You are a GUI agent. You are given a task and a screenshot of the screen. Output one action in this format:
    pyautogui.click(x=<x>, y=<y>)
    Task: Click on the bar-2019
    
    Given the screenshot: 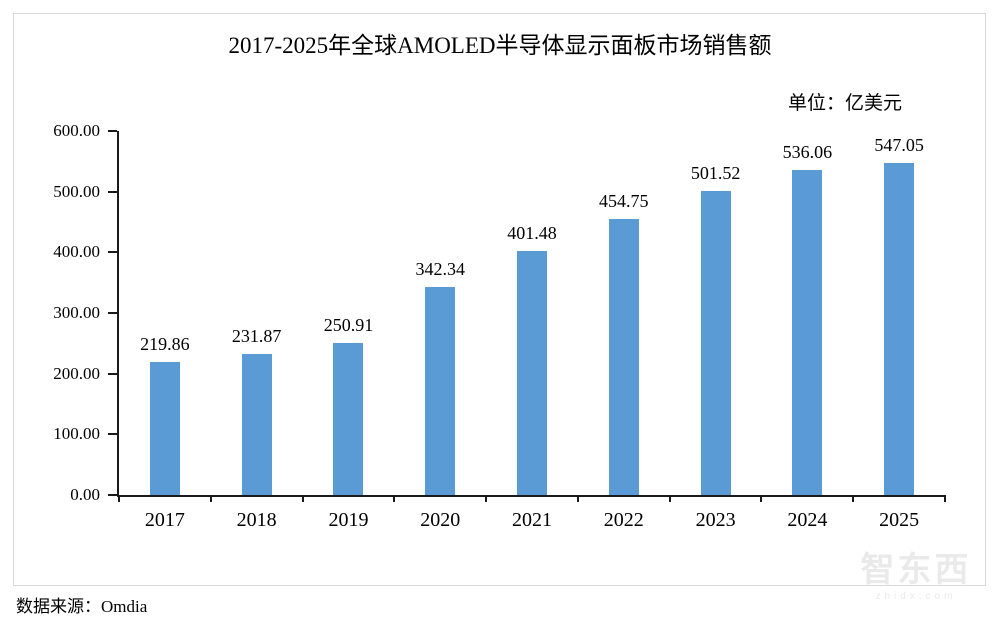 What is the action you would take?
    pyautogui.click(x=348, y=418)
    